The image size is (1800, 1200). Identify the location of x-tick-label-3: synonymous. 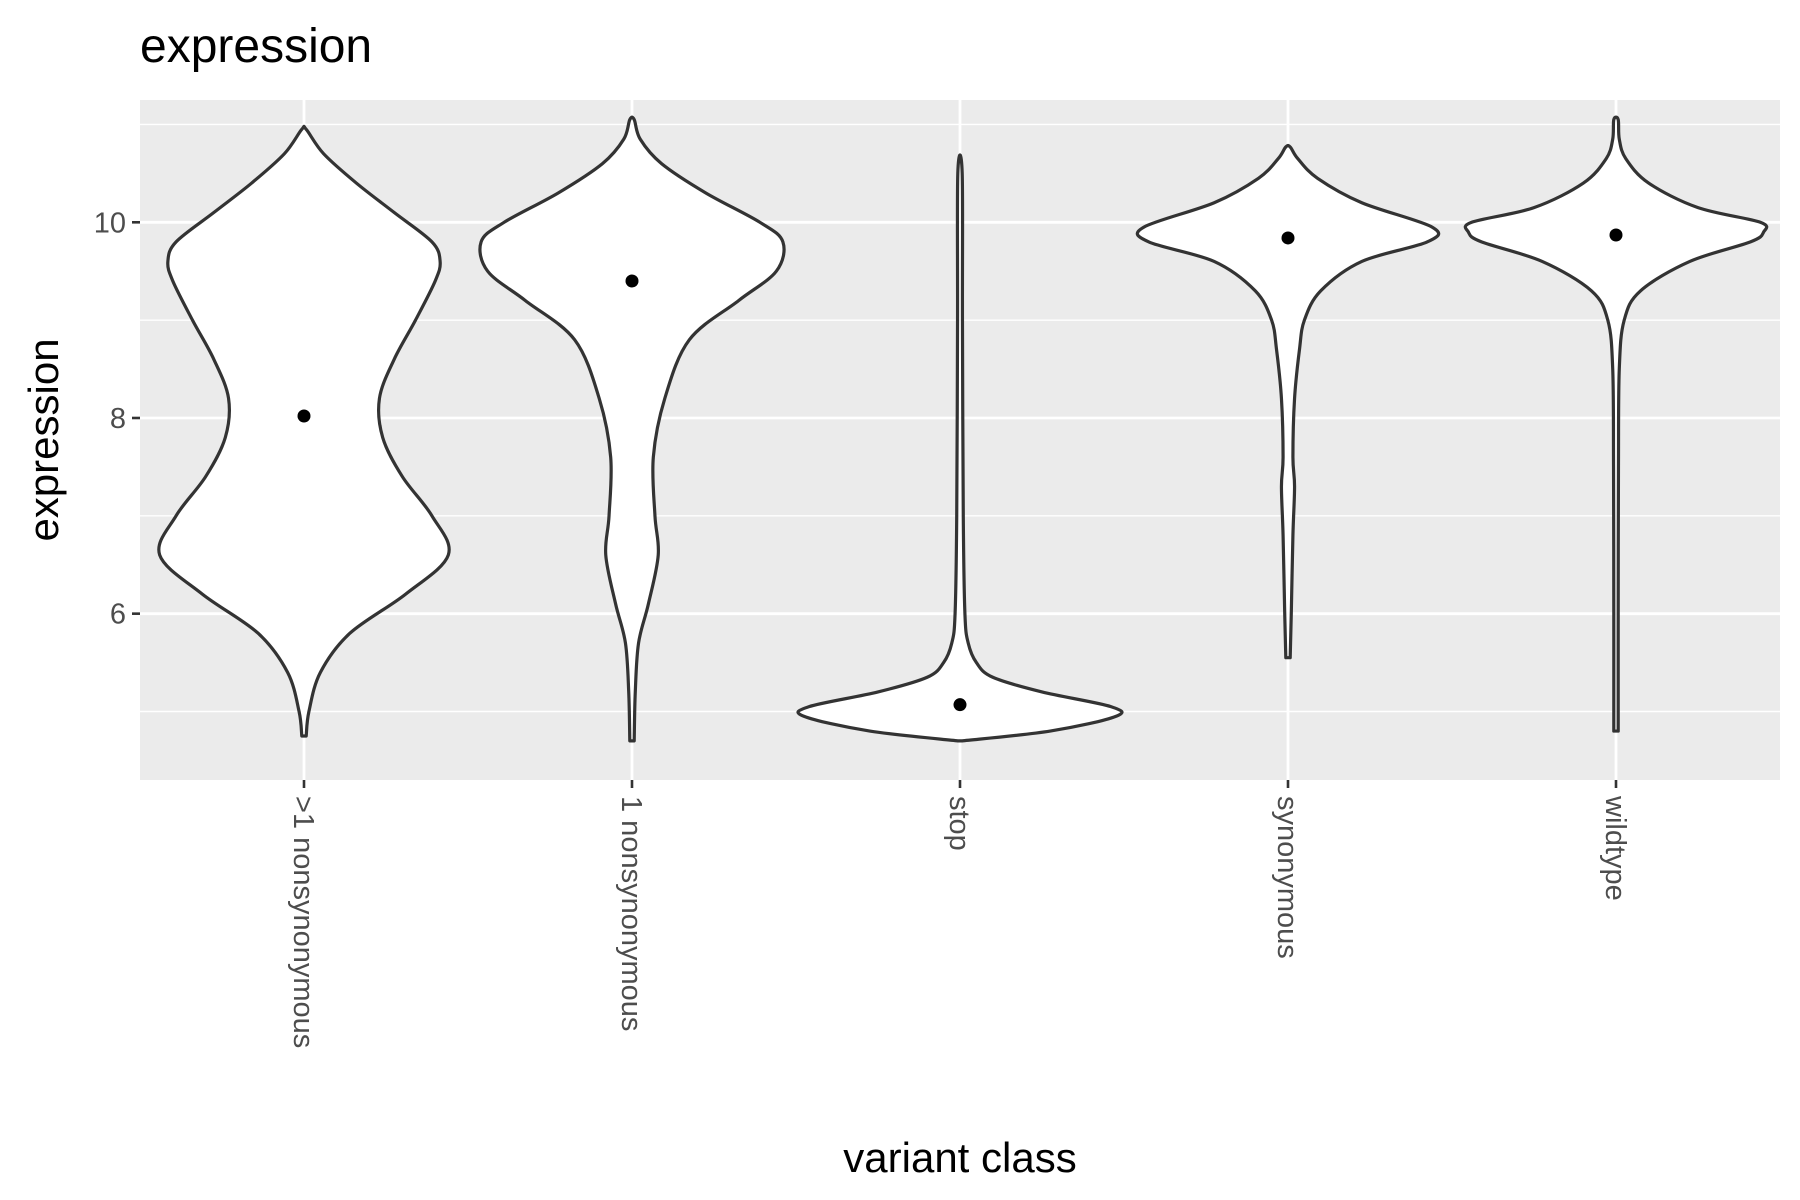
(1287, 877).